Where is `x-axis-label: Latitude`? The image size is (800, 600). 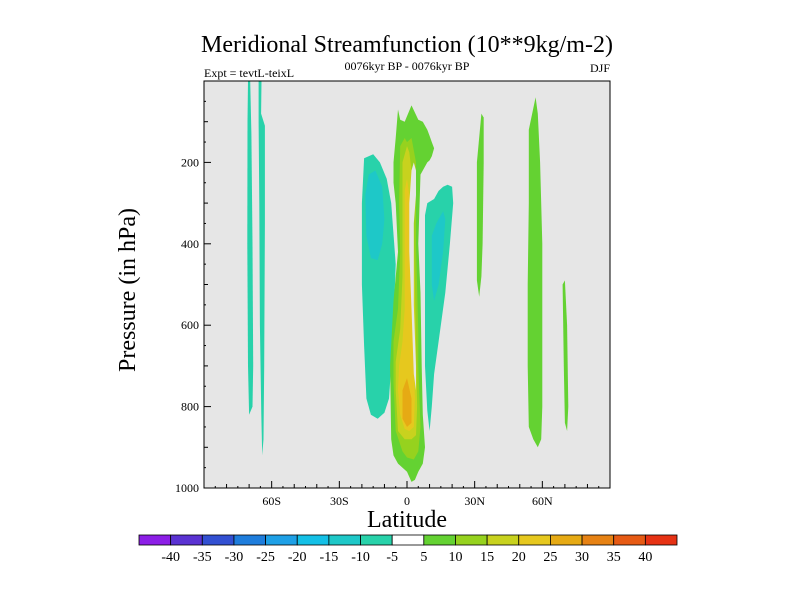
x-axis-label: Latitude is located at coordinates (407, 520).